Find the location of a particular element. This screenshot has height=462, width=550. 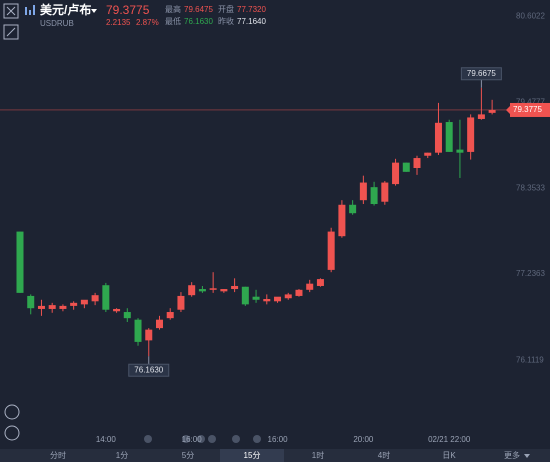

y-tick-label: 80.6022 is located at coordinates (530, 15).